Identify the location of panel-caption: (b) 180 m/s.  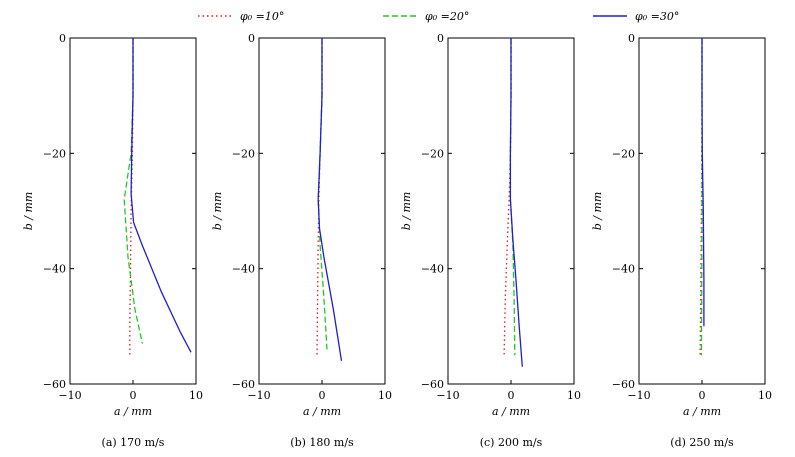
(322, 442).